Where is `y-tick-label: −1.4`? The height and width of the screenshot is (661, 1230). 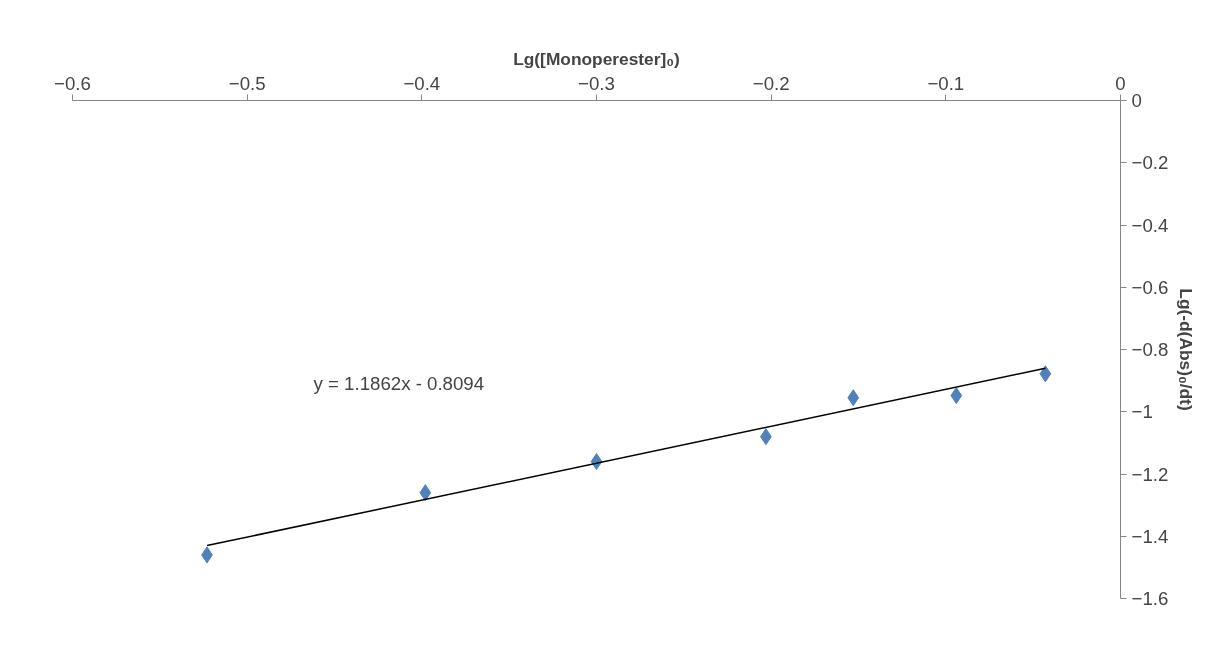
y-tick-label: −1.4 is located at coordinates (1150, 536).